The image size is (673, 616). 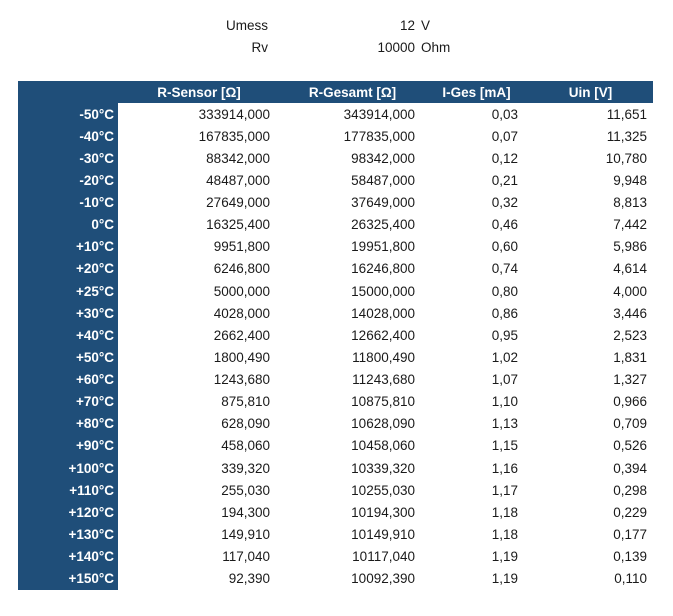 What do you see at coordinates (504, 490) in the screenshot?
I see `i-ges-cell: 1,17` at bounding box center [504, 490].